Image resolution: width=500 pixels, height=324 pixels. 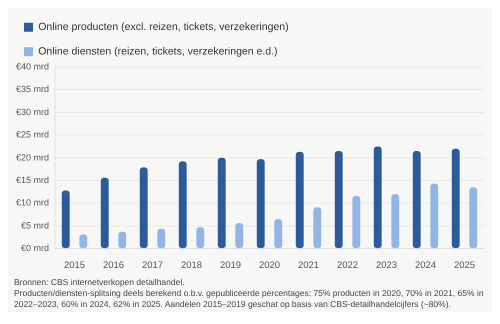 What do you see at coordinates (35, 248) in the screenshot?
I see `y-tick-label: €0 mrd` at bounding box center [35, 248].